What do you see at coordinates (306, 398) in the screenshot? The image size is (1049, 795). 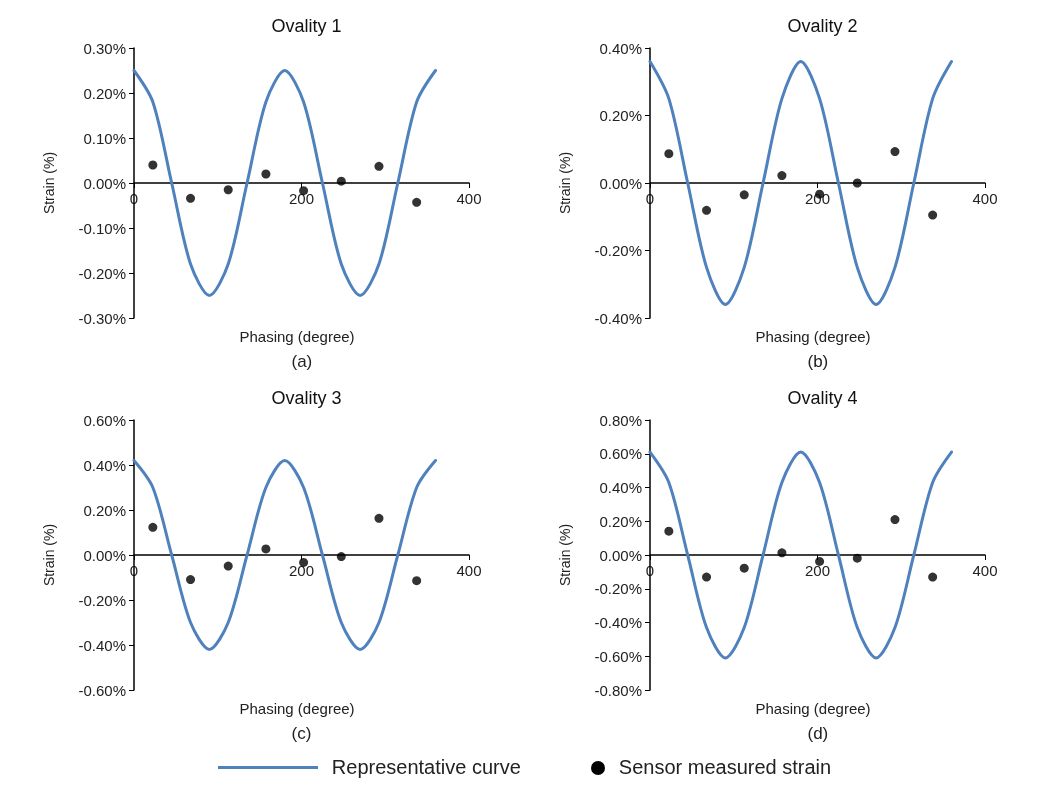 I see `chart-title: Ovality 3` at bounding box center [306, 398].